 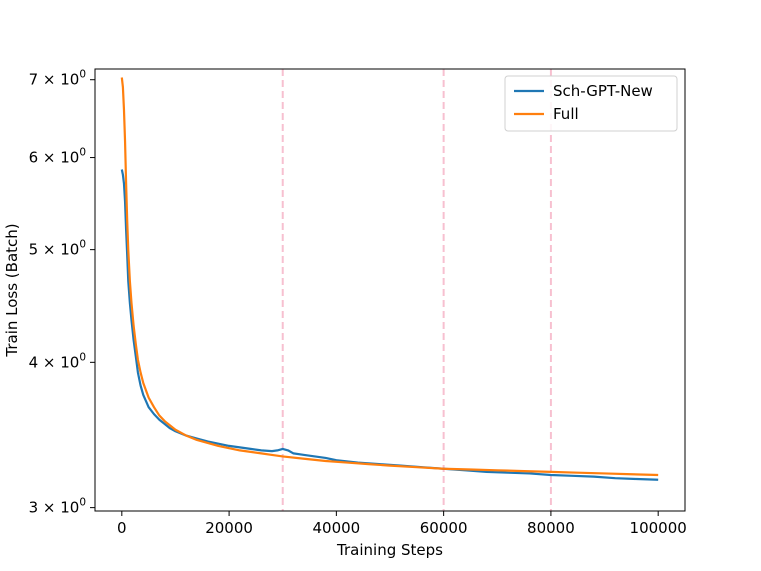 I want to click on legend: Sch-GPT-New Full, so click(x=591, y=103).